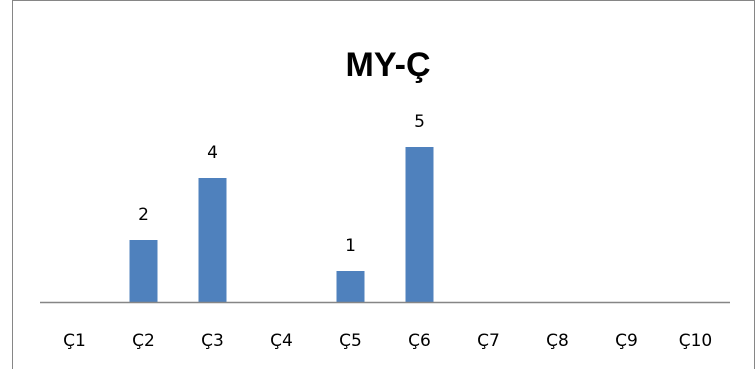  I want to click on data-labels-group: 2 4 1 5, so click(281, 184).